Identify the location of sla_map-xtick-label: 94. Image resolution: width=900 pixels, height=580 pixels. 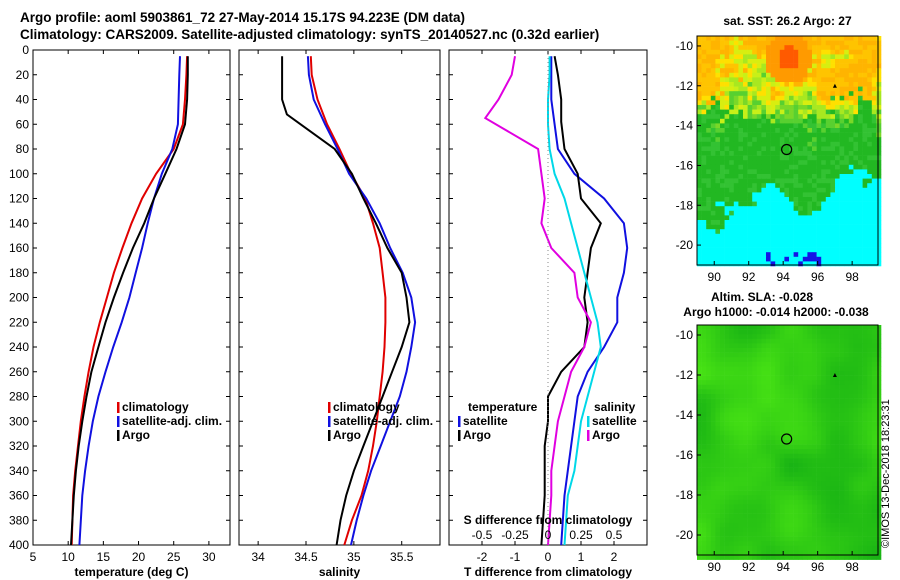
(784, 567).